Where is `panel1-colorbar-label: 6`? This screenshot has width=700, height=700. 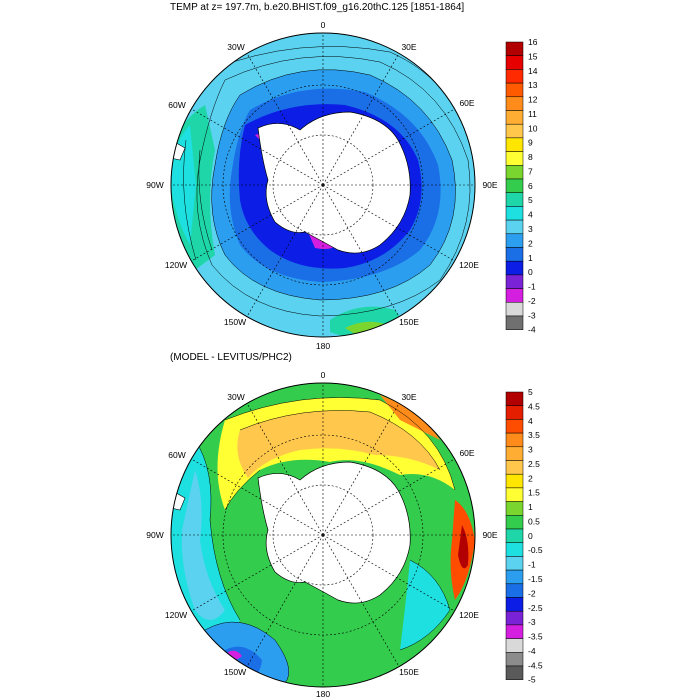 panel1-colorbar-label: 6 is located at coordinates (530, 186).